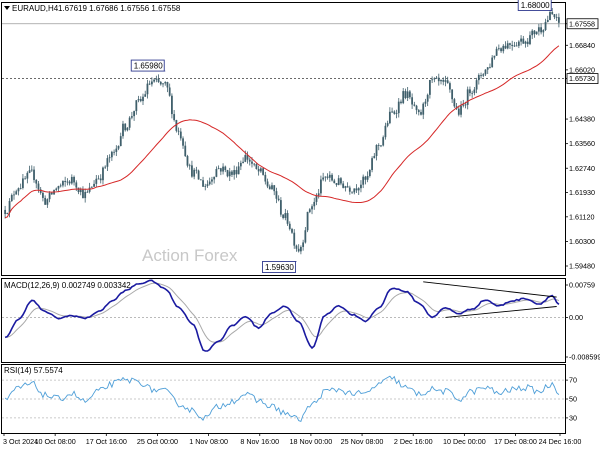 The width and height of the screenshot is (600, 455). What do you see at coordinates (515, 441) in the screenshot?
I see `time-axis-label: 17 Dec 08:00` at bounding box center [515, 441].